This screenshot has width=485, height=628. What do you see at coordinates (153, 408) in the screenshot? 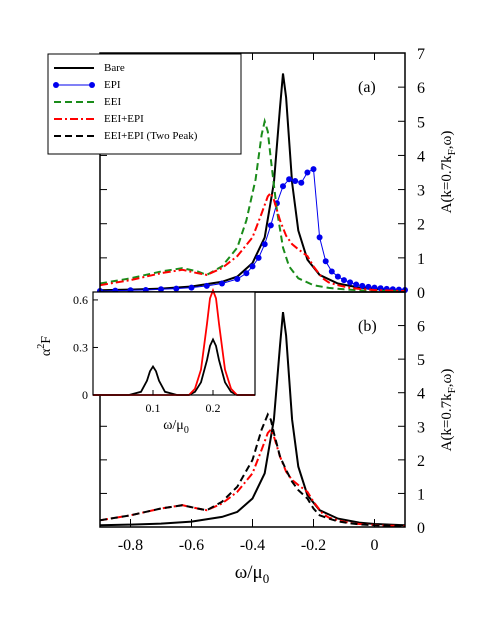
I see `inset-x-tick-label: 0.1` at bounding box center [153, 408].